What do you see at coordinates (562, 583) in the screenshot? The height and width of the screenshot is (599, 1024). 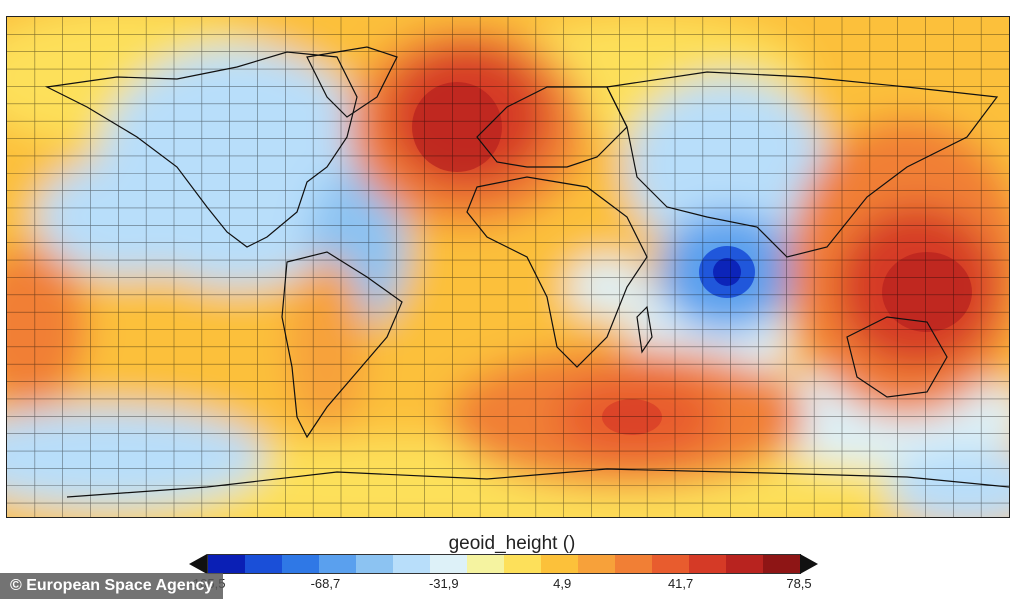 I see `colorbar-tick-label: 4,9` at bounding box center [562, 583].